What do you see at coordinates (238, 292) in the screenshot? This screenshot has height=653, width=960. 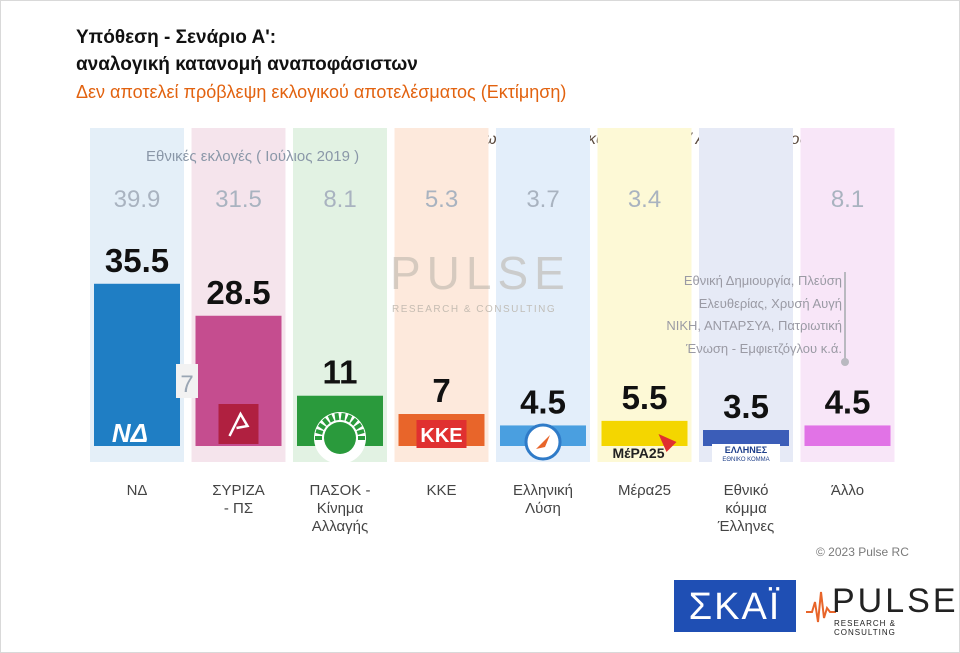 I see `bar-value-label: 28.5` at bounding box center [238, 292].